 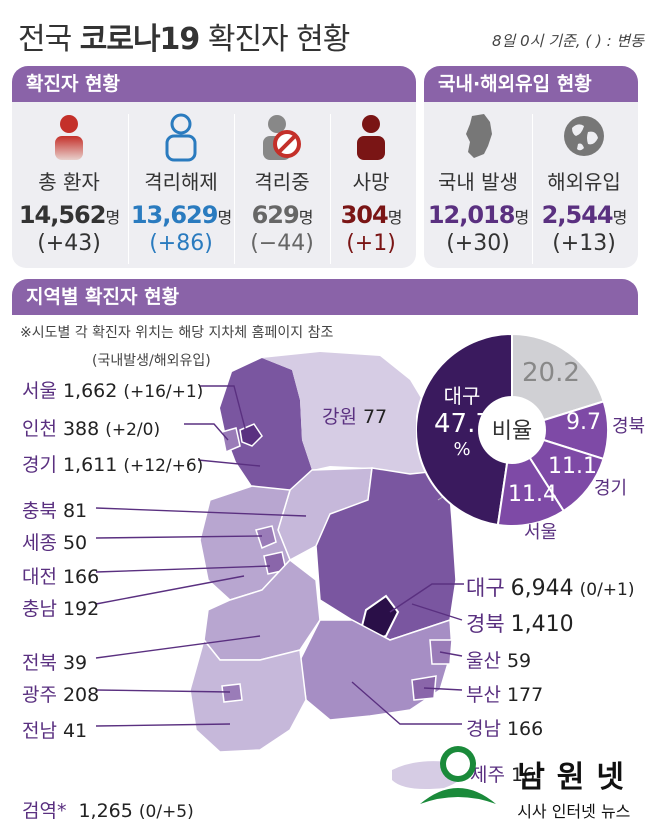 I want to click on basis-note: 8일 0시 기준, ( ) : 변동, so click(x=567, y=41).